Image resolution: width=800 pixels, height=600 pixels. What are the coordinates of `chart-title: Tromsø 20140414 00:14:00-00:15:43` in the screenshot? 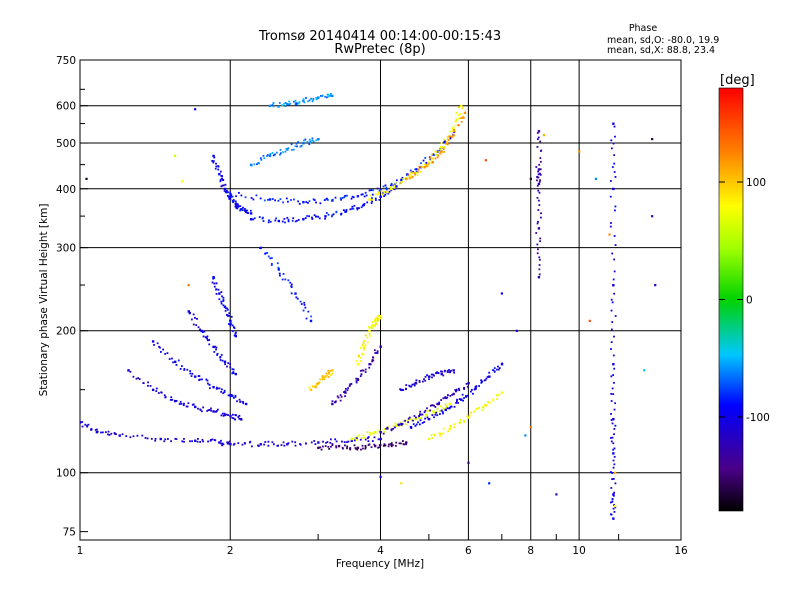 It's located at (379, 36).